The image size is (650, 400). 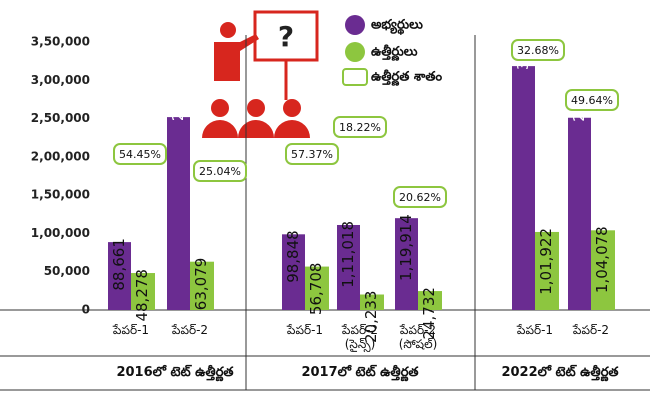 I want to click on legend-label: ఉత్తీర్ణులు, so click(x=394, y=53).